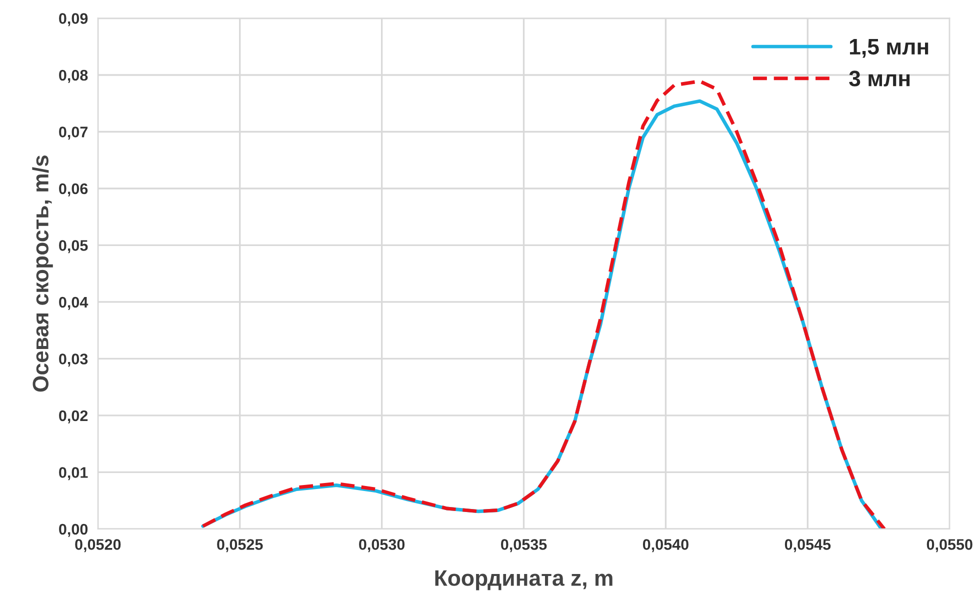 The image size is (979, 608). Describe the element at coordinates (73, 530) in the screenshot. I see `y-tick-label: 0,00` at that location.